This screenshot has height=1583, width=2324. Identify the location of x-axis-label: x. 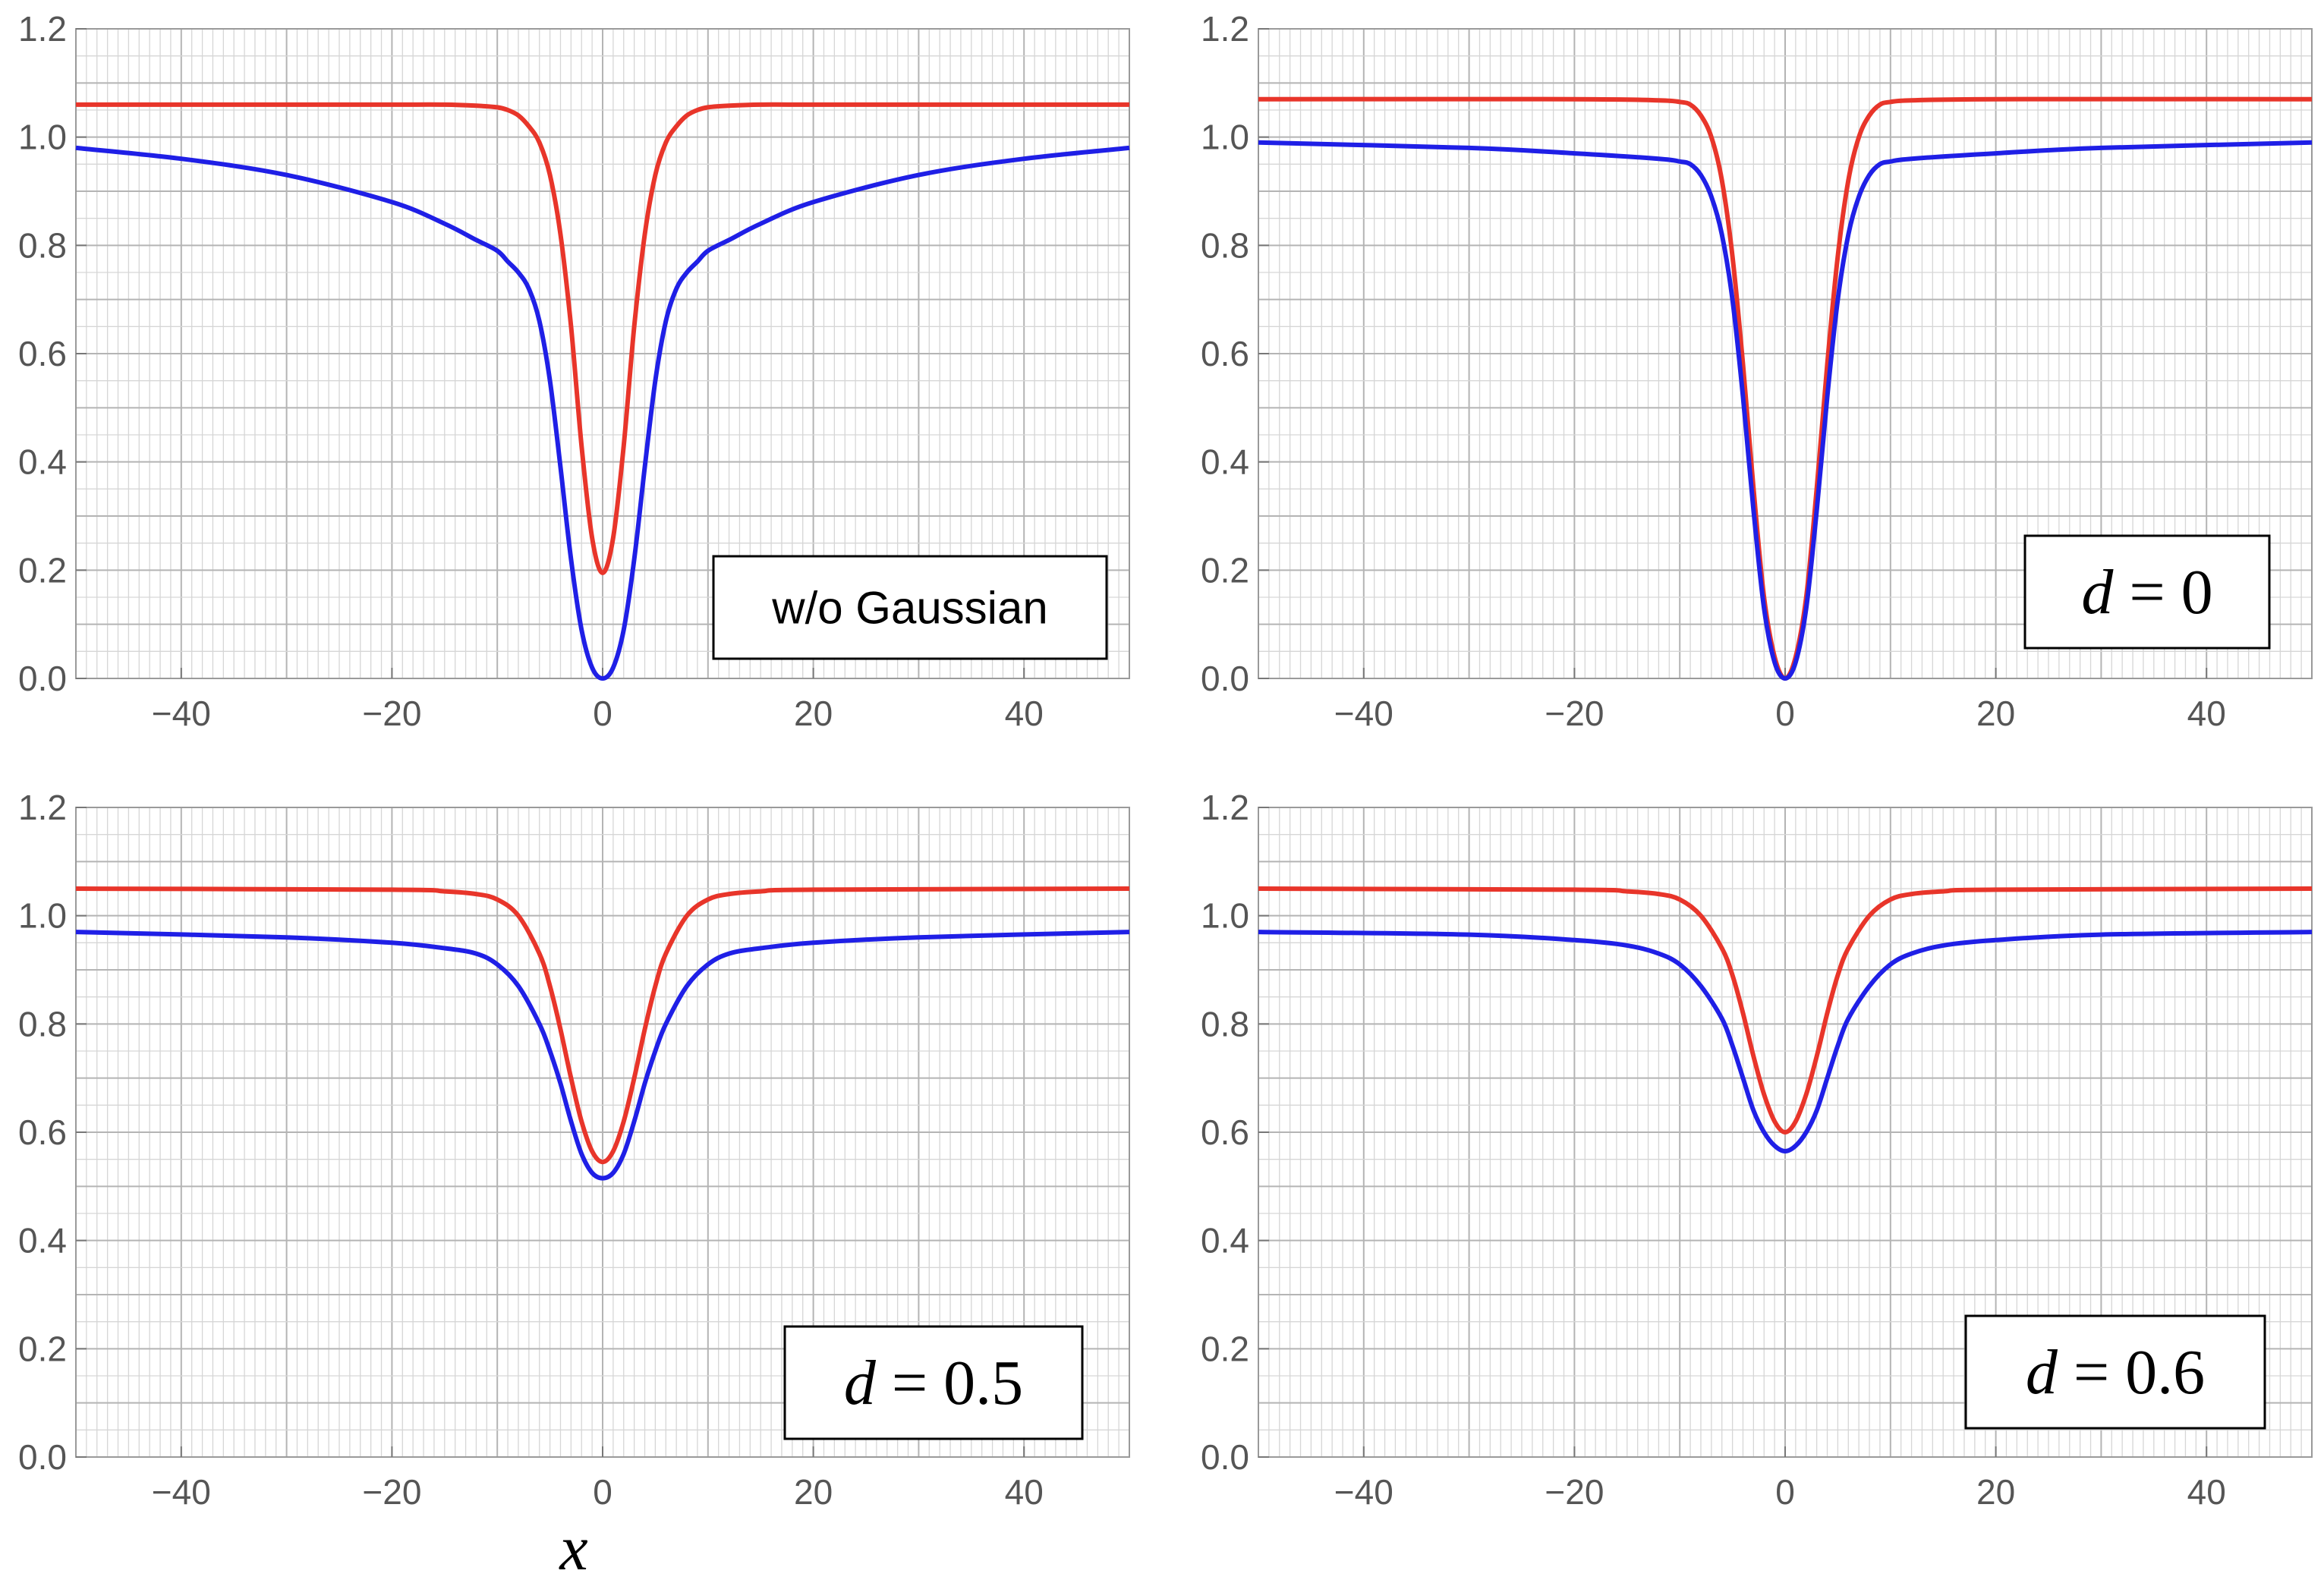
(573, 1548).